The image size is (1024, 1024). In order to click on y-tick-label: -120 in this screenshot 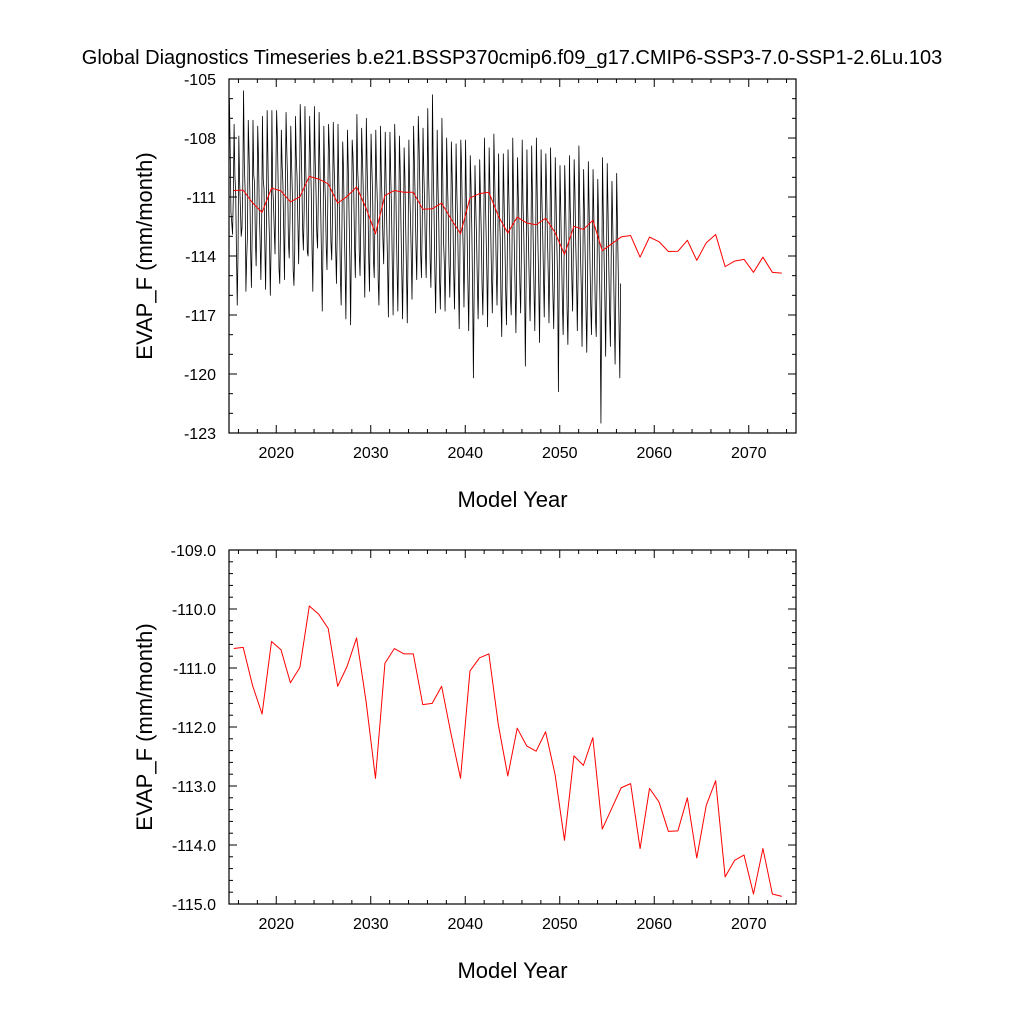, I will do `click(200, 375)`.